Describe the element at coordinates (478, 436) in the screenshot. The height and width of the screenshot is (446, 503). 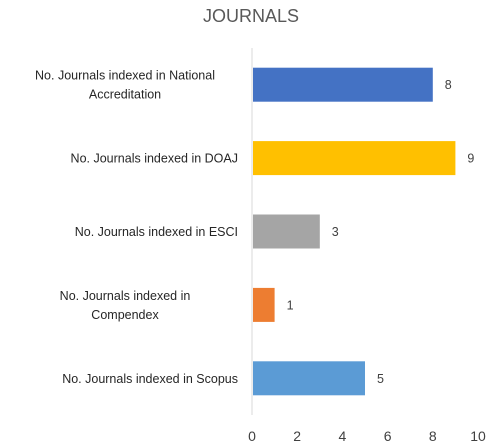
I see `x-tick-label-5: 10` at that location.